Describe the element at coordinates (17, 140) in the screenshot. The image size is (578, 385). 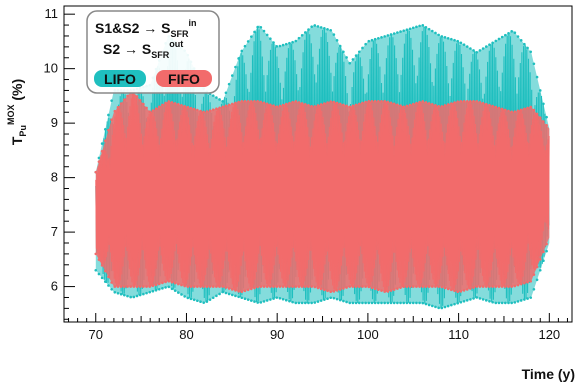
I see `y-axis-title-main: T` at that location.